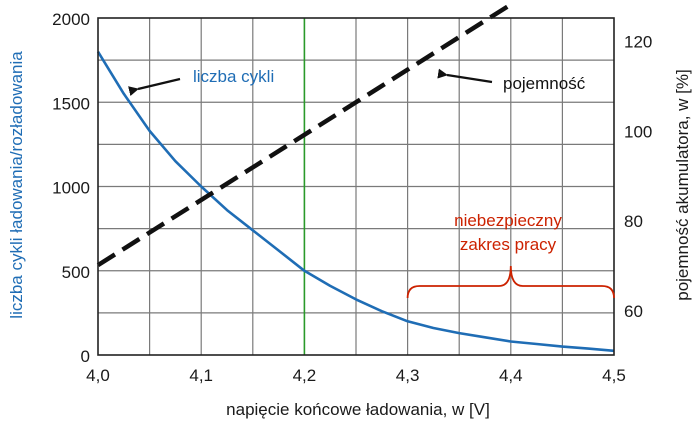 The image size is (700, 423). What do you see at coordinates (408, 375) in the screenshot?
I see `x-tick-label: 4,3` at bounding box center [408, 375].